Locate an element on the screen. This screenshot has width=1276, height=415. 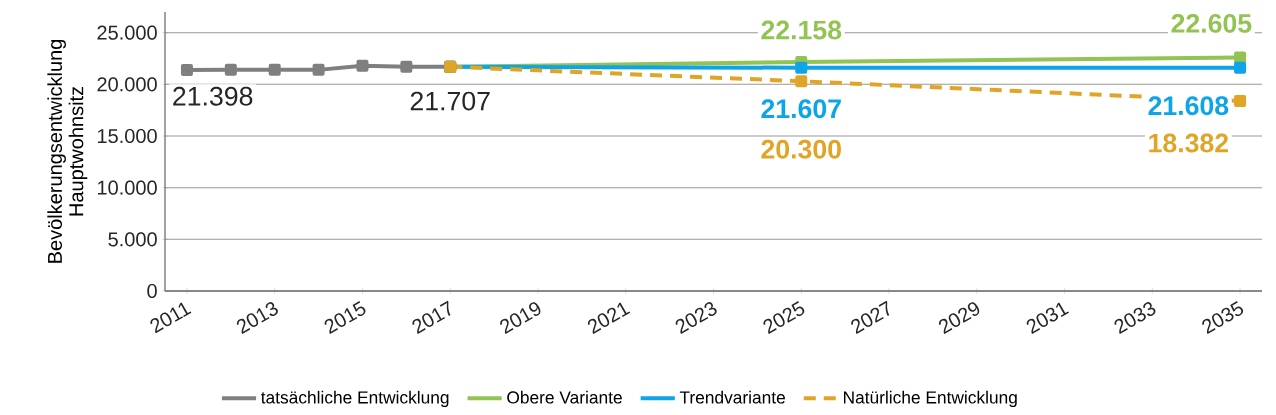
y-tick-label: 25.000 is located at coordinates (127, 32).